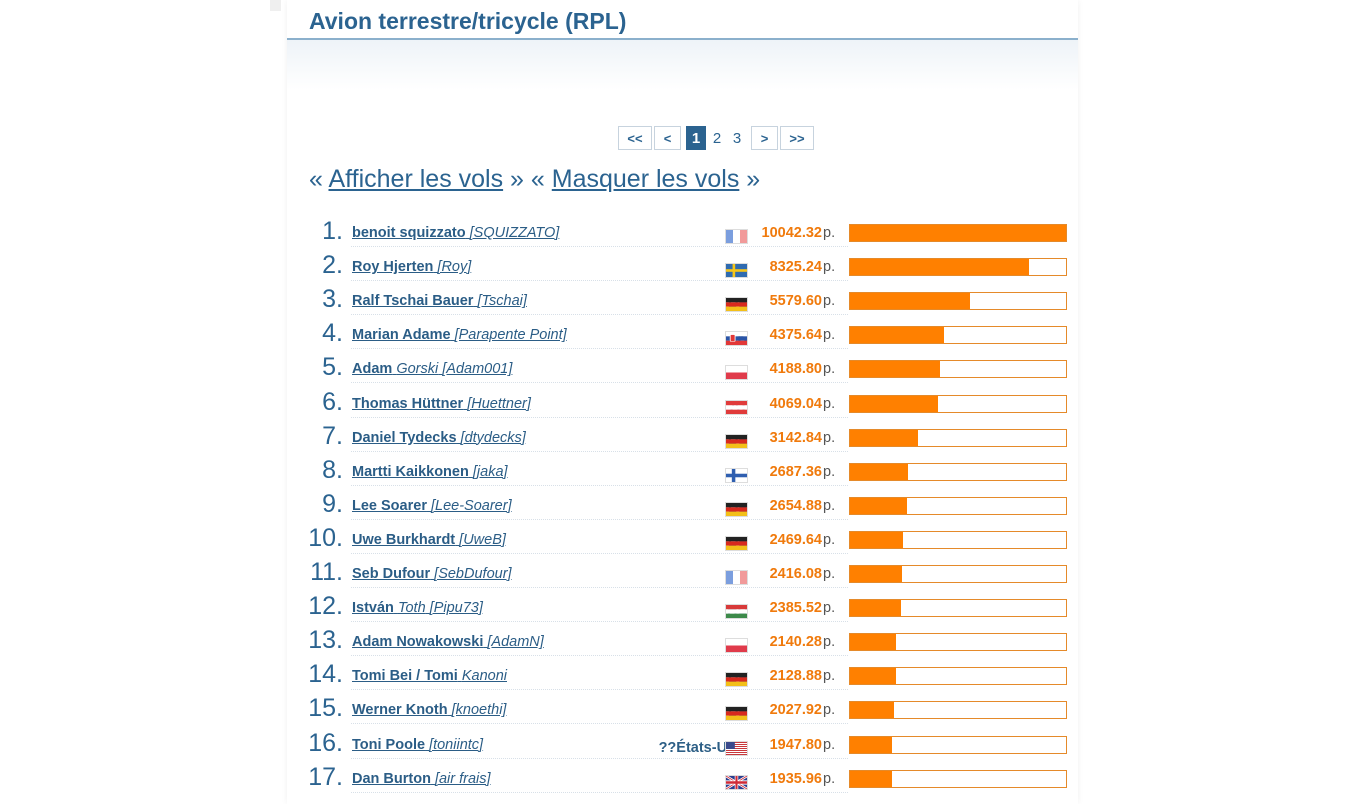  Describe the element at coordinates (325, 742) in the screenshot. I see `rank-number: 16.` at that location.